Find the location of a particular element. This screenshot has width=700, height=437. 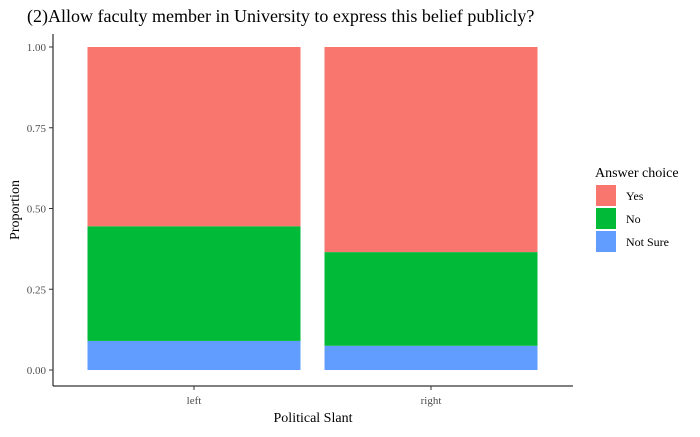

legend-label: Not Sure is located at coordinates (647, 242).